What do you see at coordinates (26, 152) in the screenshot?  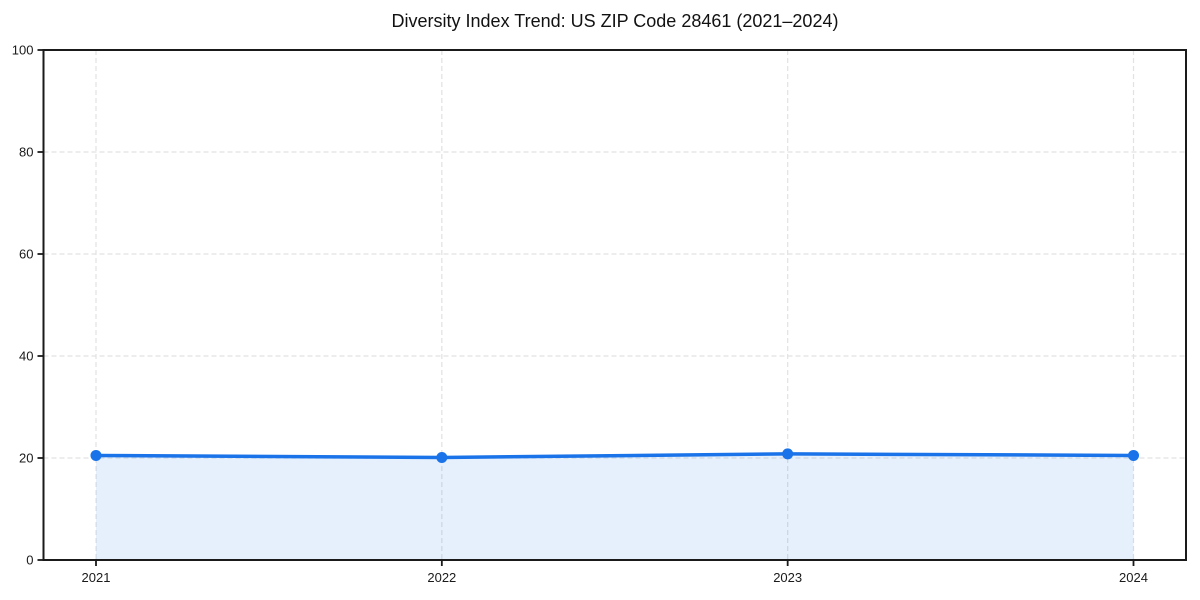 I see `y-tick-label: 80` at bounding box center [26, 152].